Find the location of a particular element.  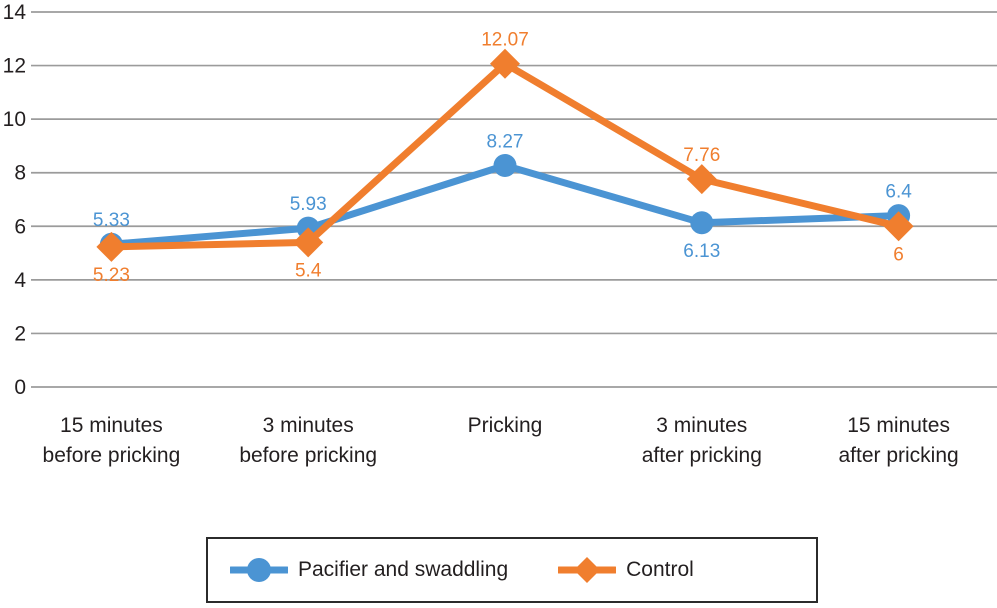

data-label: 6 is located at coordinates (898, 254).